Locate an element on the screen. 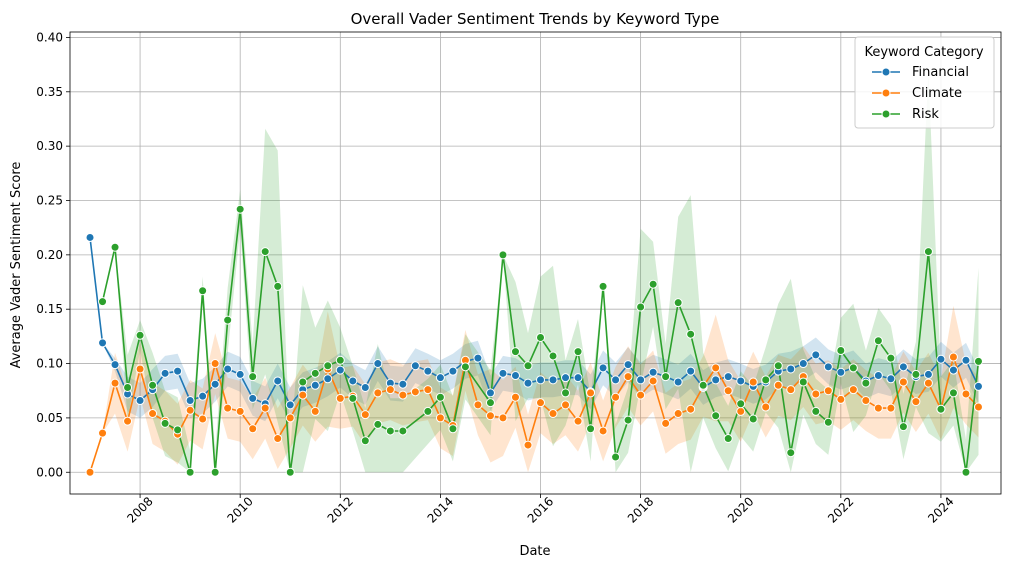 Image resolution: width=1010 pixels, height=568 pixels. y-axis-label: Average Vader Sentiment Score is located at coordinates (16, 265).